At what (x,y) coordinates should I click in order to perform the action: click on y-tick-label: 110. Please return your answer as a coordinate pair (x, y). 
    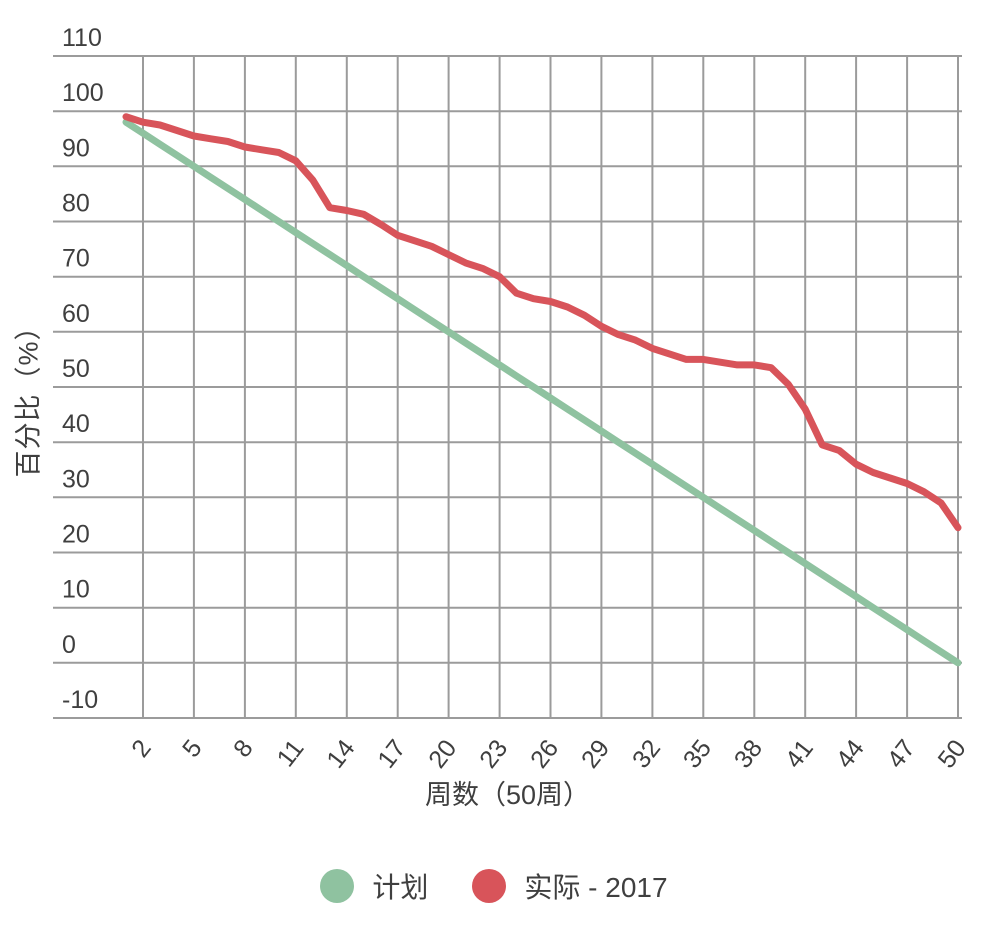
    Looking at the image, I should click on (82, 38).